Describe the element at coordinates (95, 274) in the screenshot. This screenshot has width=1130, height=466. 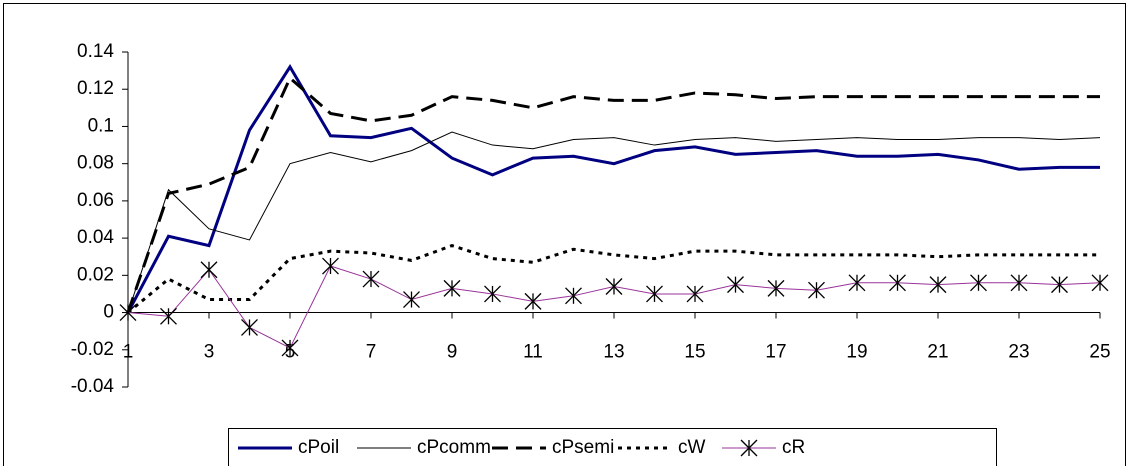
I see `y-tick-label: 0.02` at that location.